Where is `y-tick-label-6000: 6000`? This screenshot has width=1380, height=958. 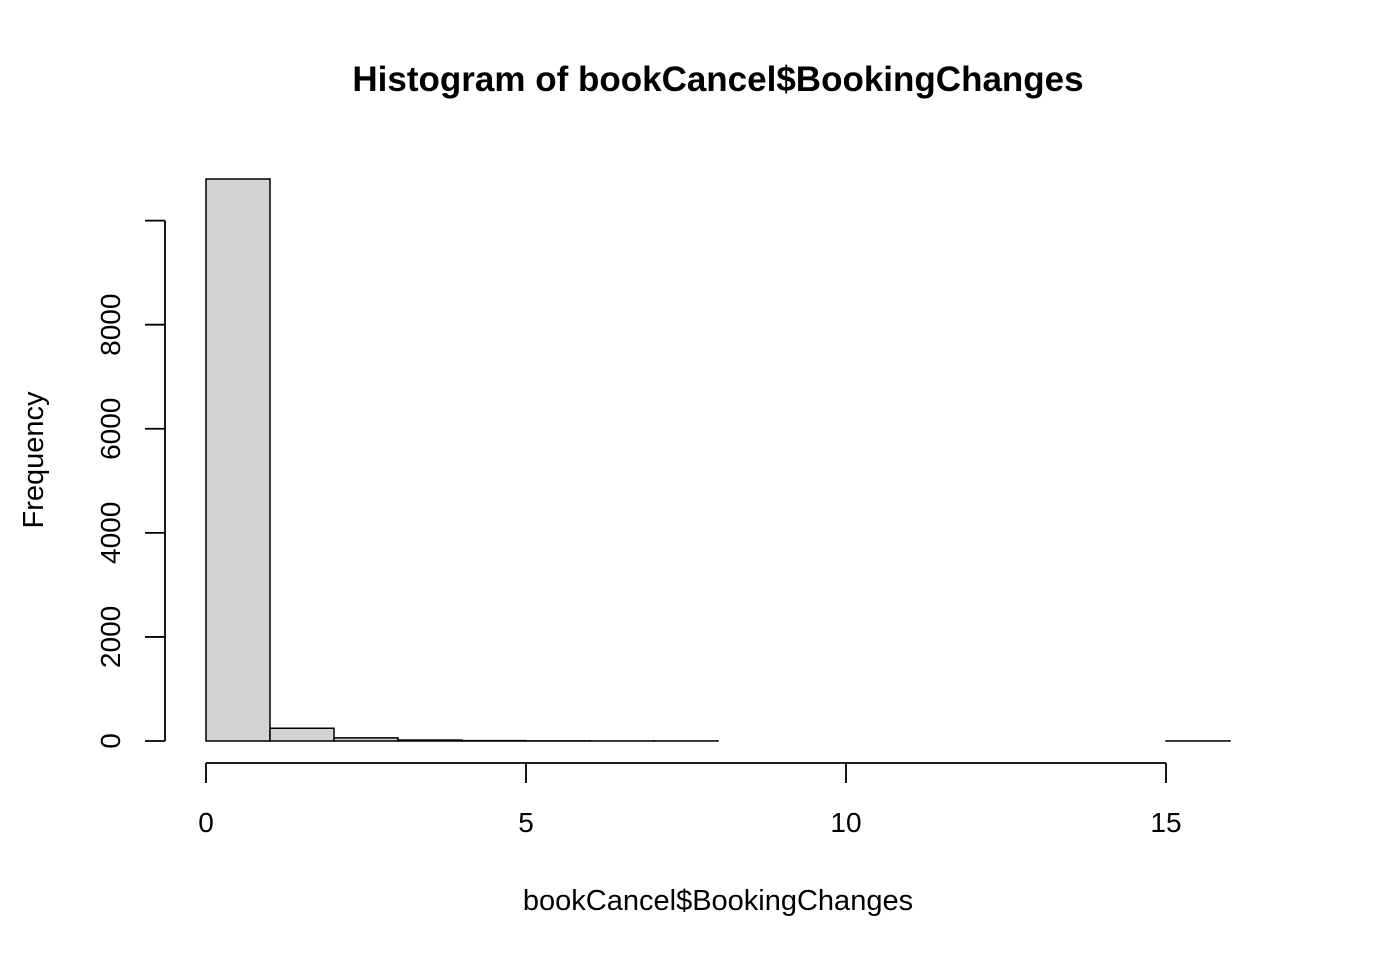
y-tick-label-6000: 6000 is located at coordinates (110, 429).